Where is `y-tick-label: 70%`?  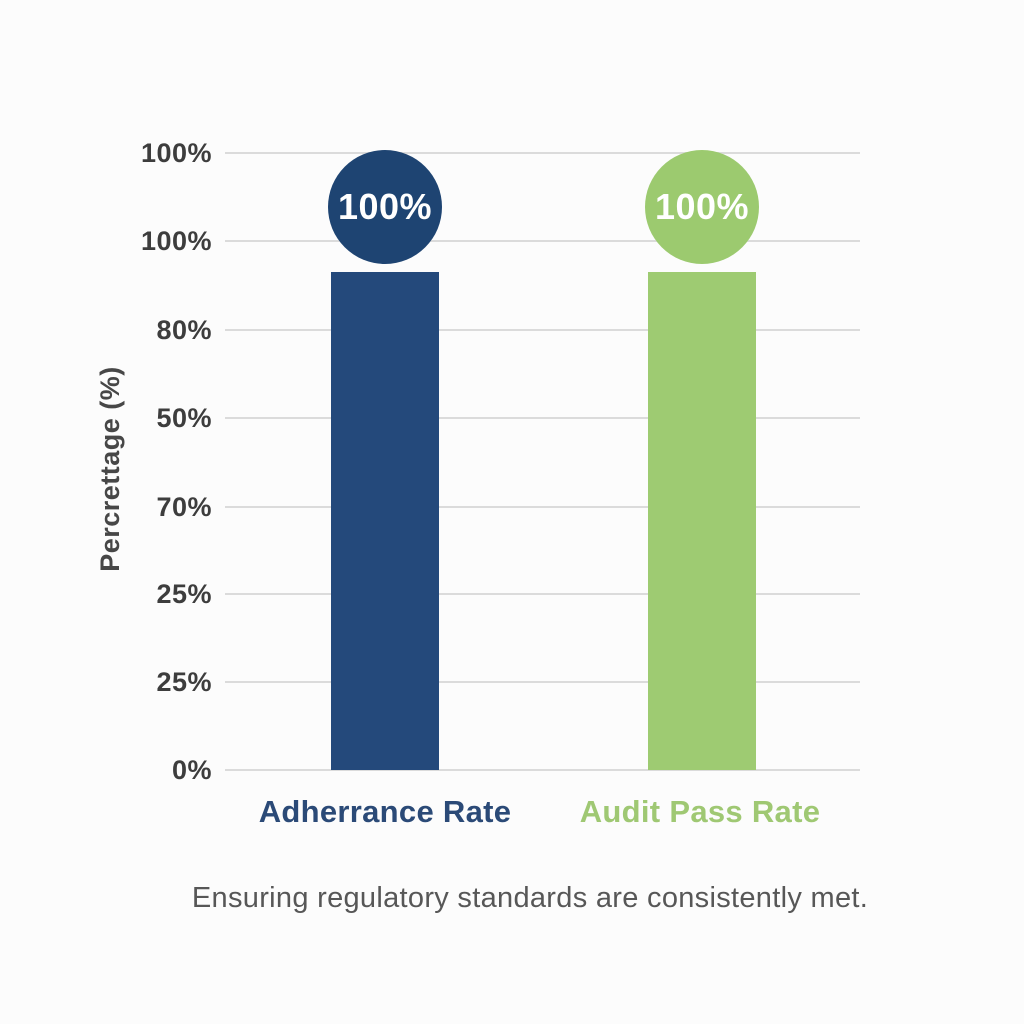
y-tick-label: 70% is located at coordinates (184, 507).